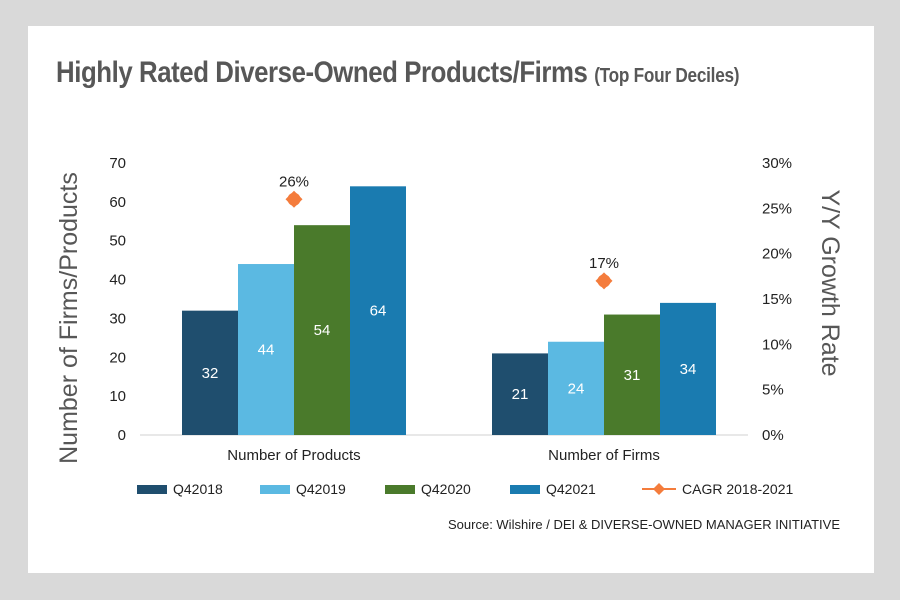  I want to click on y2-tick-label: 10%, so click(777, 344).